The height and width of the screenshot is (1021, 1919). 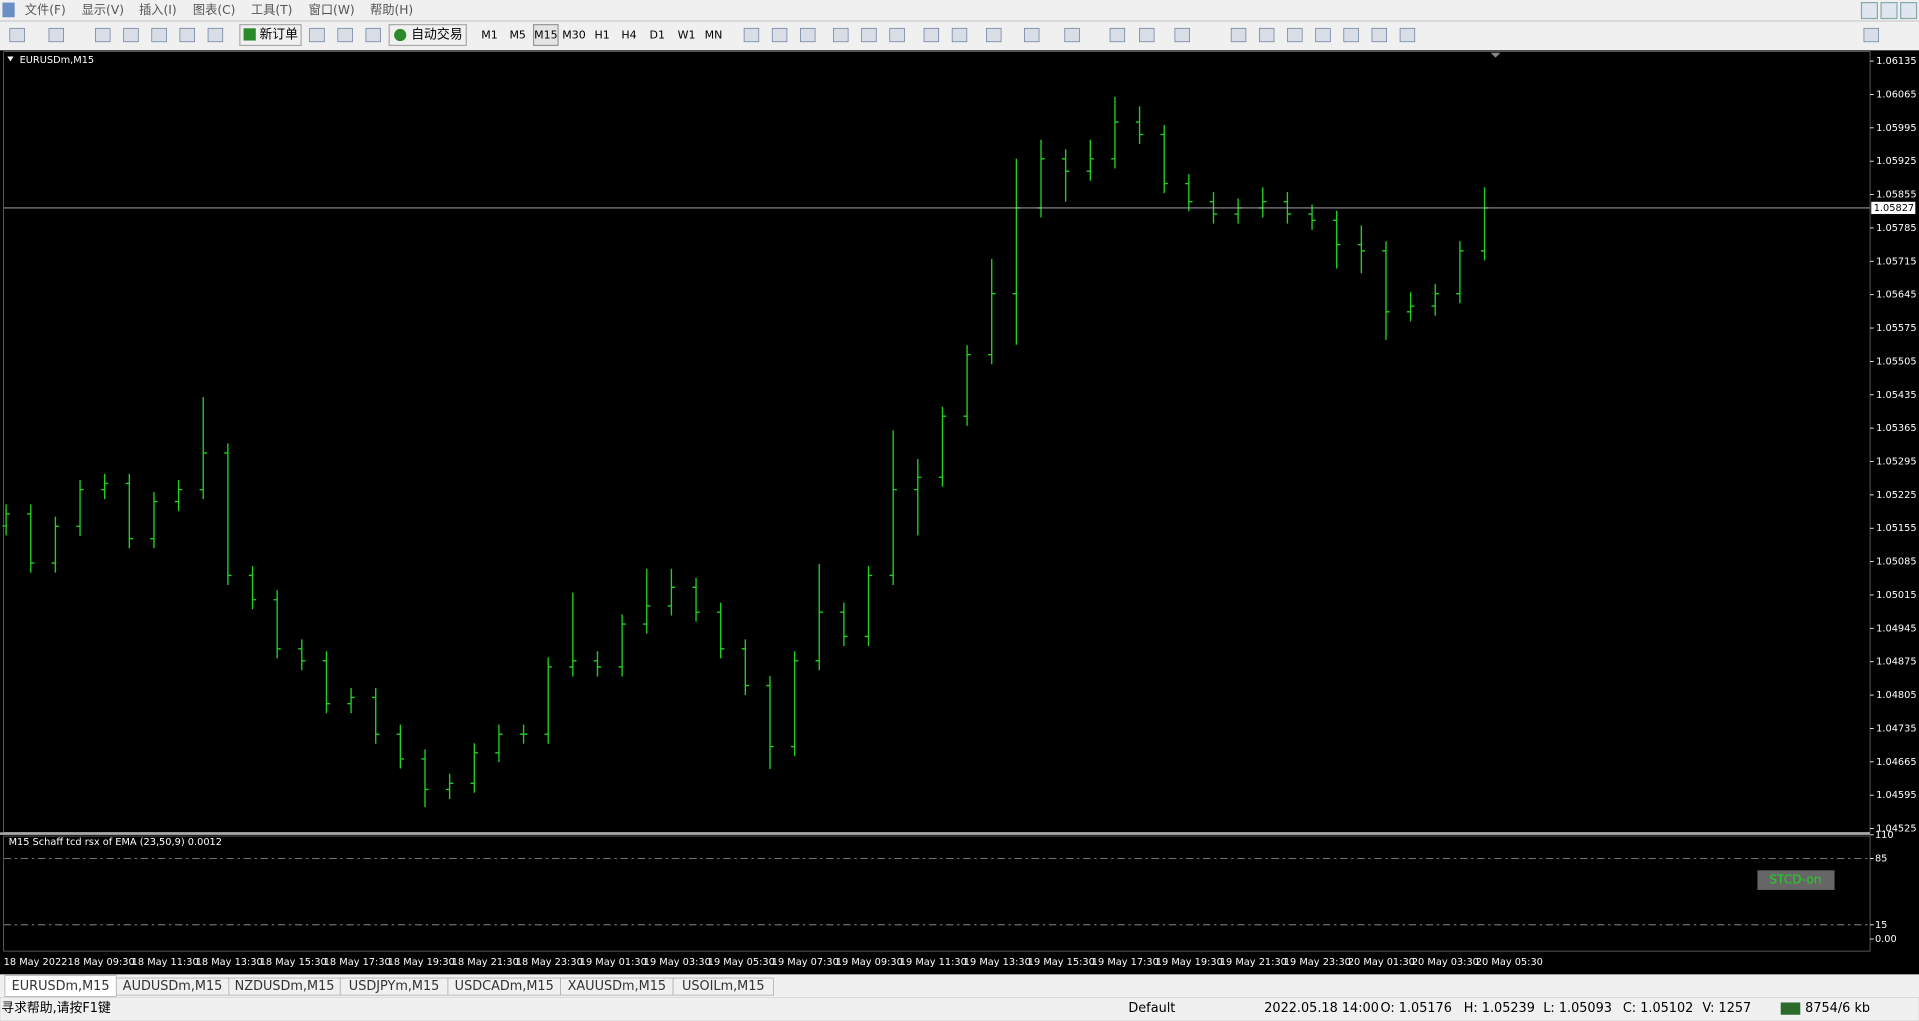 What do you see at coordinates (1896, 428) in the screenshot?
I see `y-tick-label: 1.05365` at bounding box center [1896, 428].